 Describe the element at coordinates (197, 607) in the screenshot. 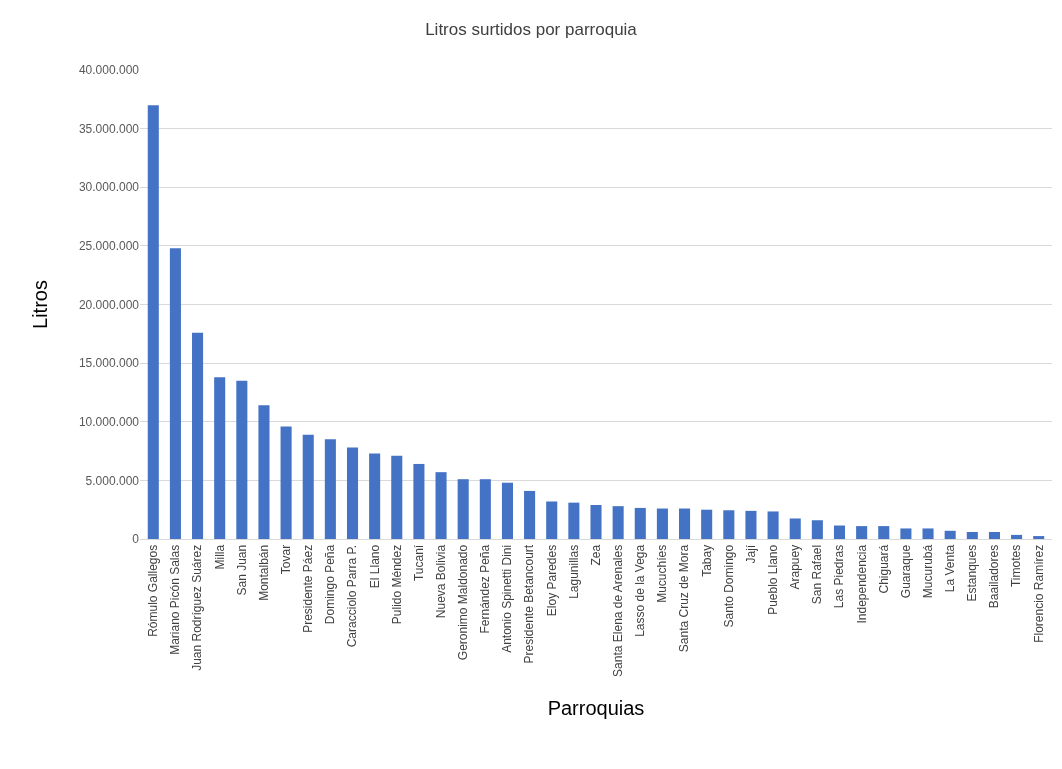

I see `x-tick-label: Juan Rodríguez Suárez` at that location.